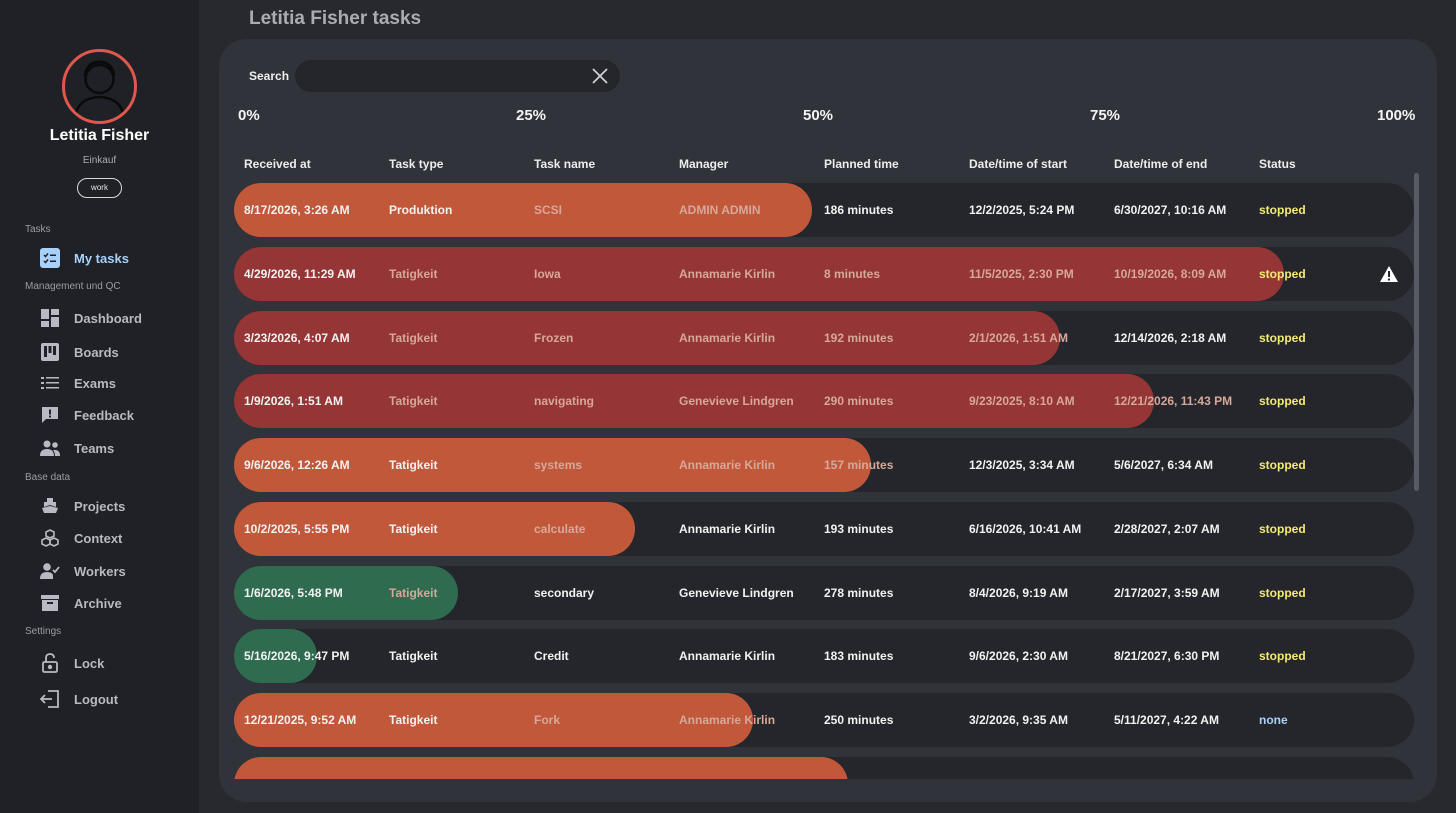 The image size is (1456, 813). What do you see at coordinates (293, 593) in the screenshot?
I see `cell-received: 1/6/2026, 5:48 PM` at bounding box center [293, 593].